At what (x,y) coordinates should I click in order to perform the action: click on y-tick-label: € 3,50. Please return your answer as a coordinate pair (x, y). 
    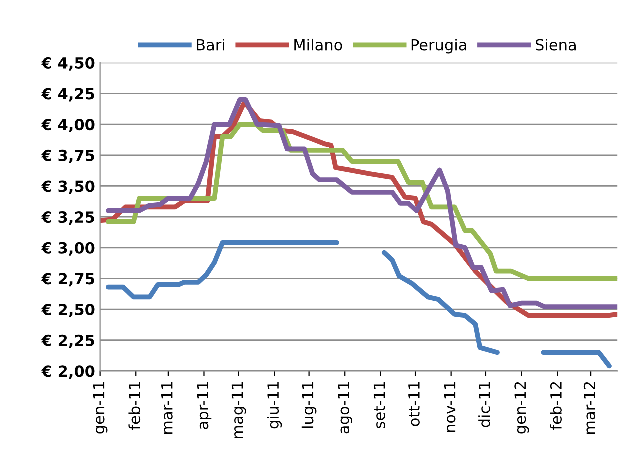
    Looking at the image, I should click on (68, 187).